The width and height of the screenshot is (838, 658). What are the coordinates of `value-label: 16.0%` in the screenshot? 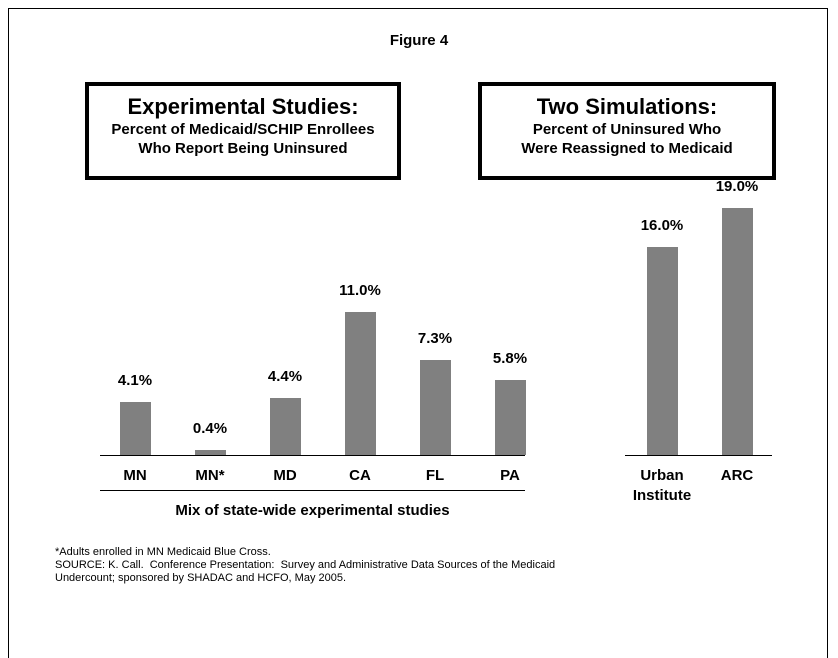 It's located at (662, 225).